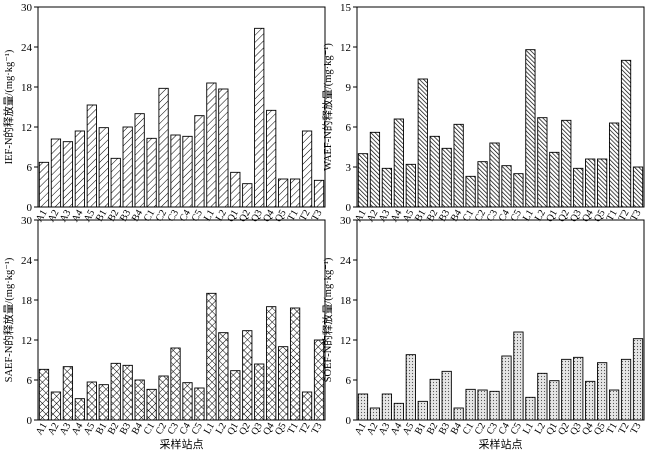 Image resolution: width=650 pixels, height=455 pixels. What do you see at coordinates (307, 406) in the screenshot?
I see `bar-T2` at bounding box center [307, 406].